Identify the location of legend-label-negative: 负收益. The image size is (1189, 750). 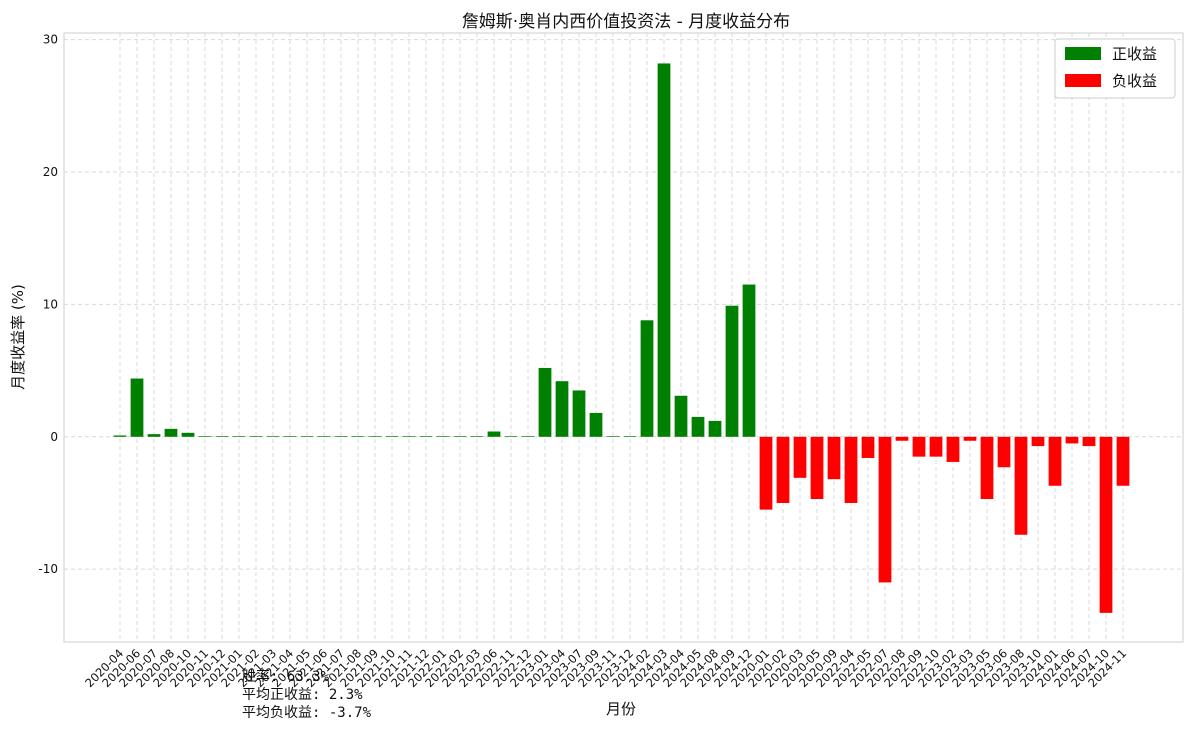
(1134, 81).